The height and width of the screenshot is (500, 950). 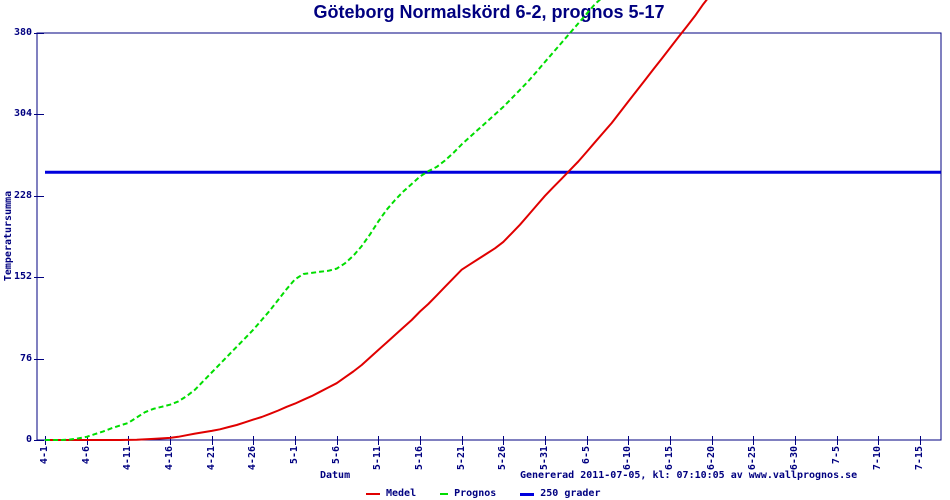 What do you see at coordinates (86, 455) in the screenshot?
I see `x-tick-label: 4-6` at bounding box center [86, 455].